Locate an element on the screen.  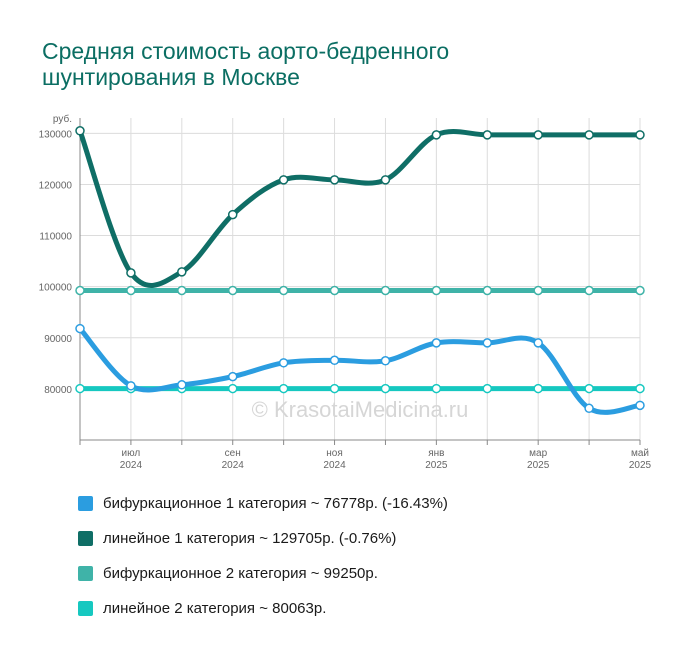
y-tick-label: 90000 is located at coordinates (58, 339).